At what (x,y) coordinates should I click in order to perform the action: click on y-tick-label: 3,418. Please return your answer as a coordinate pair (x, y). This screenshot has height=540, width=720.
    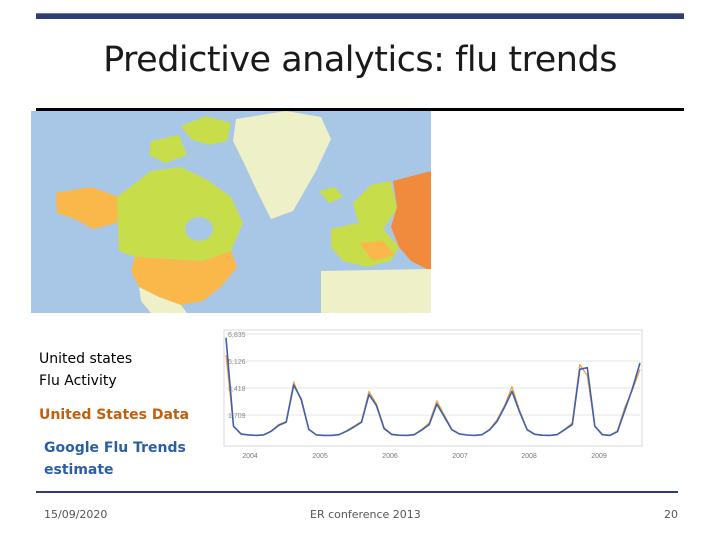
    Looking at the image, I should click on (237, 389).